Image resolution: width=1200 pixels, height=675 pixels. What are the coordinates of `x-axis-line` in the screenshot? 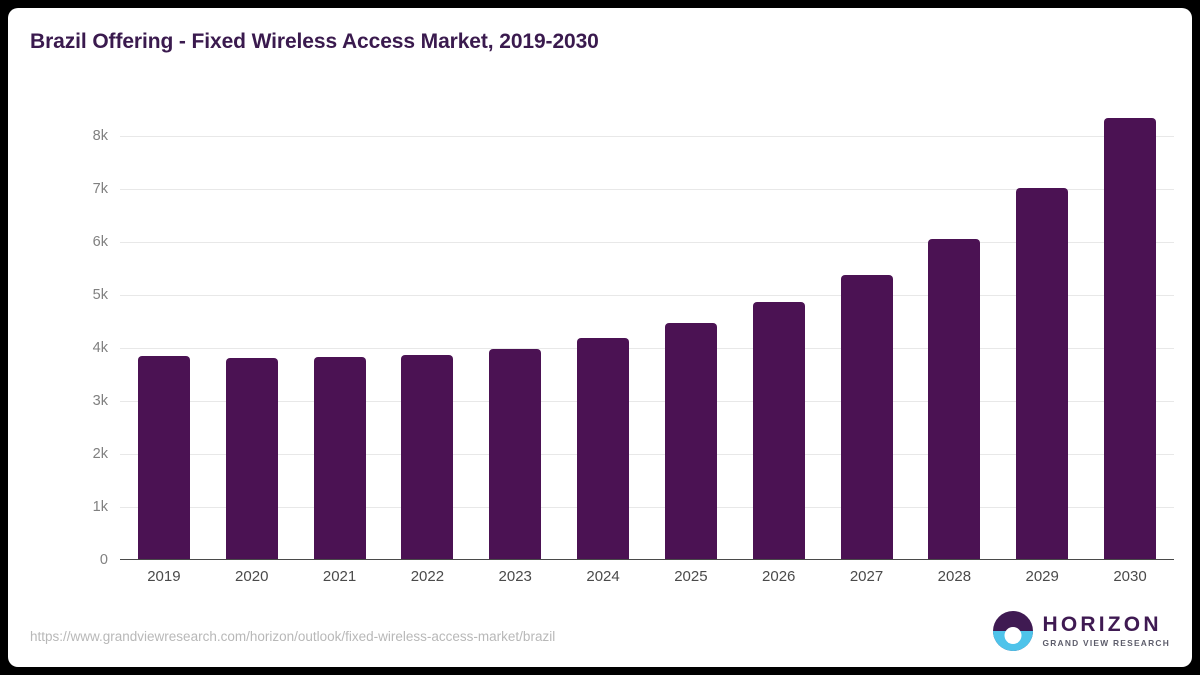 It's located at (647, 559).